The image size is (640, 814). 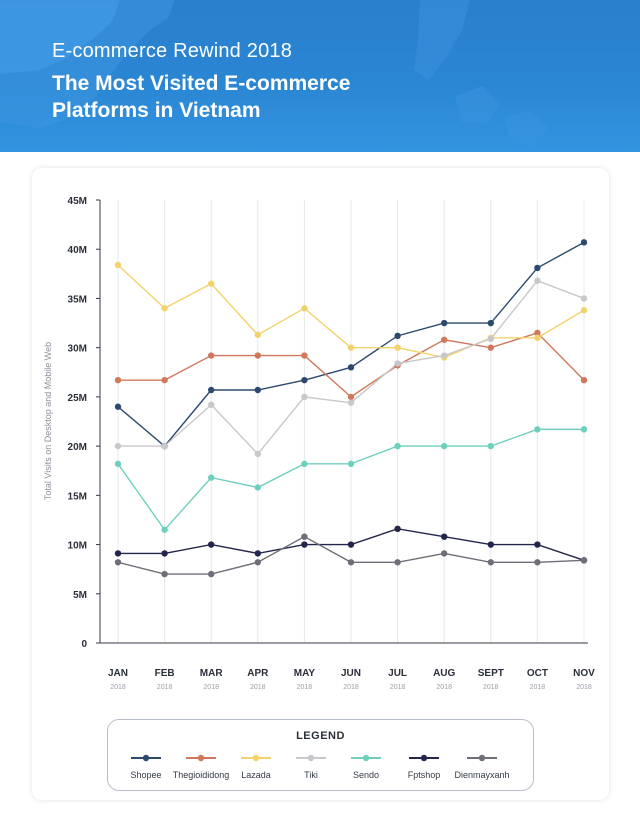 I want to click on legend-swatch-dienmayxanh, so click(x=482, y=758).